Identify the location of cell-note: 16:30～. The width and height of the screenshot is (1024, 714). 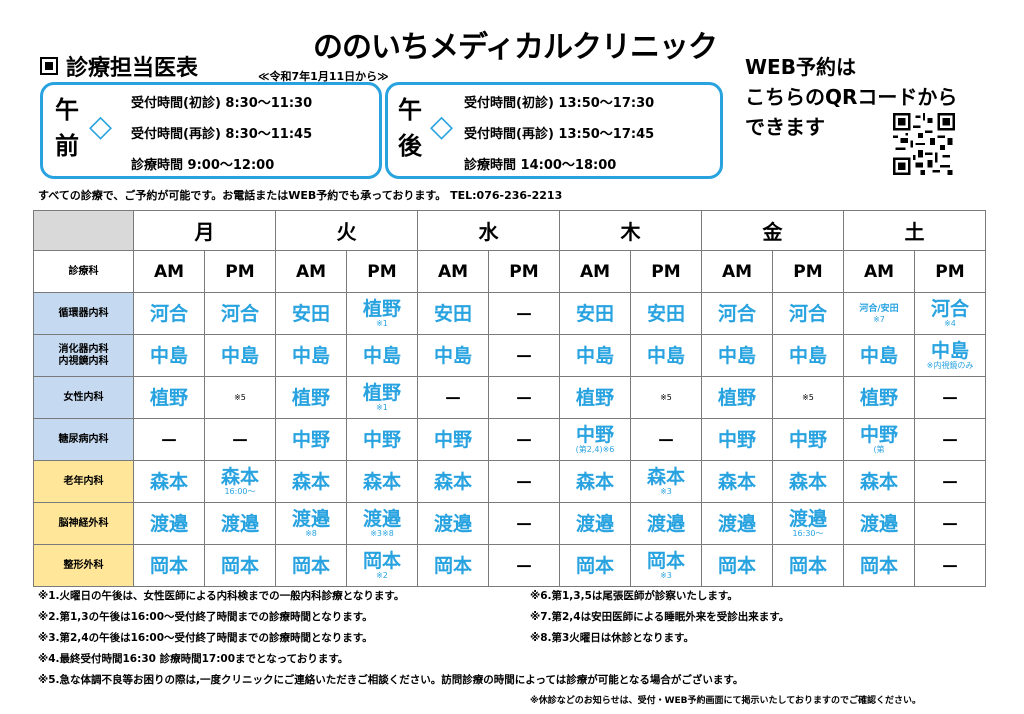
(808, 533).